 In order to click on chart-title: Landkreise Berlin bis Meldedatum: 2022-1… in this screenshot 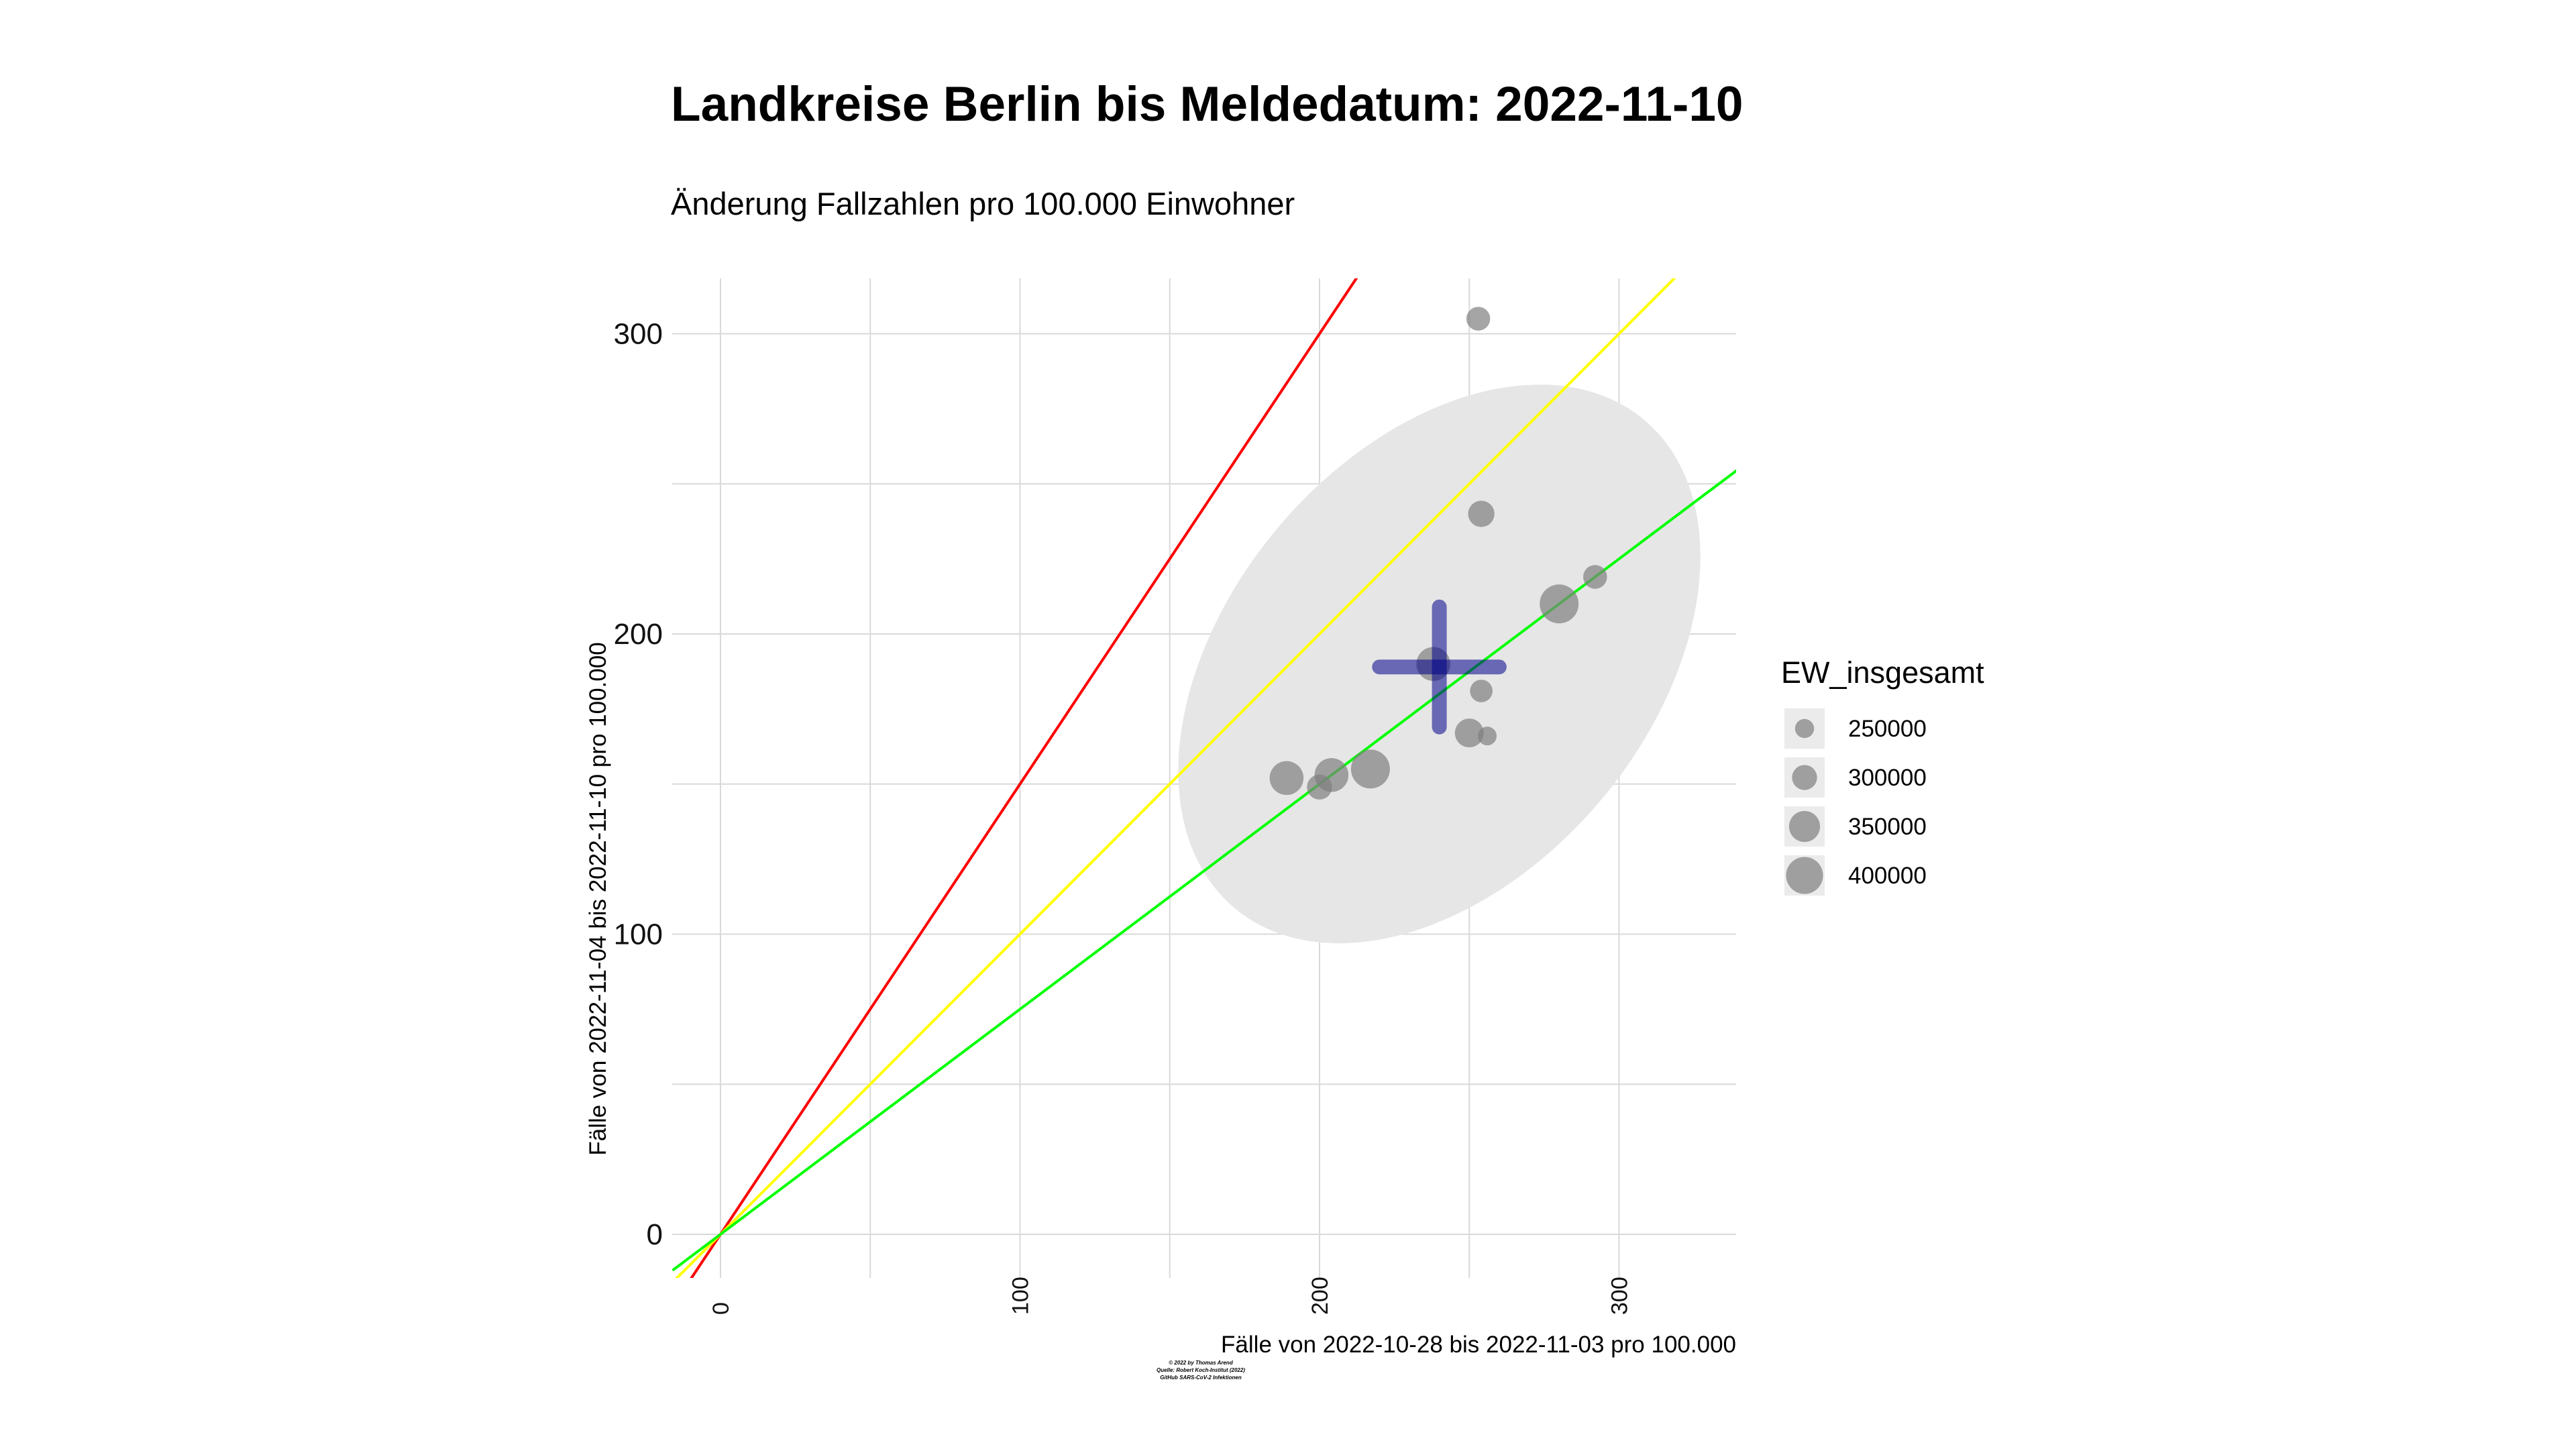, I will do `click(1207, 104)`.